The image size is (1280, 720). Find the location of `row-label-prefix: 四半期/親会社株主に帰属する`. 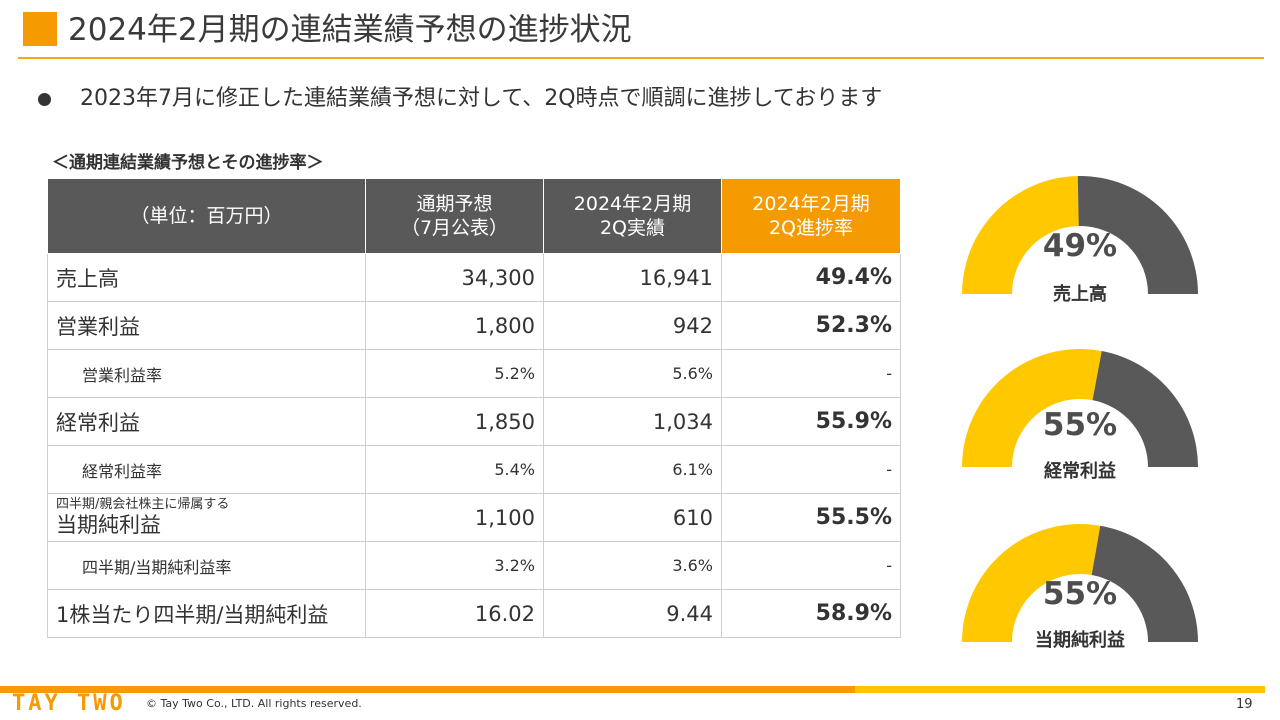

row-label-prefix: 四半期/親会社株主に帰属する is located at coordinates (143, 504).